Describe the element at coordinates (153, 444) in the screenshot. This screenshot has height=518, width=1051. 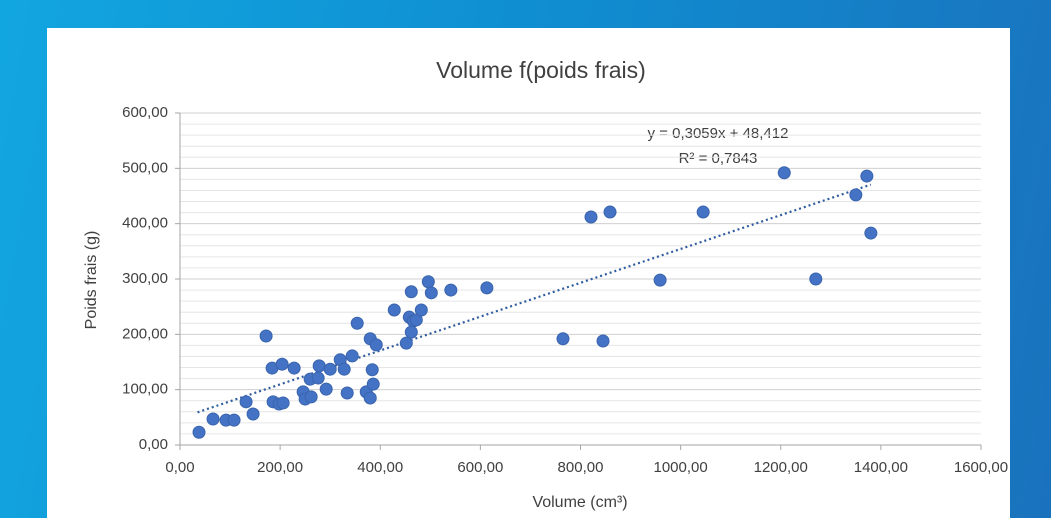
I see `y-tick-label: 0,00` at that location.